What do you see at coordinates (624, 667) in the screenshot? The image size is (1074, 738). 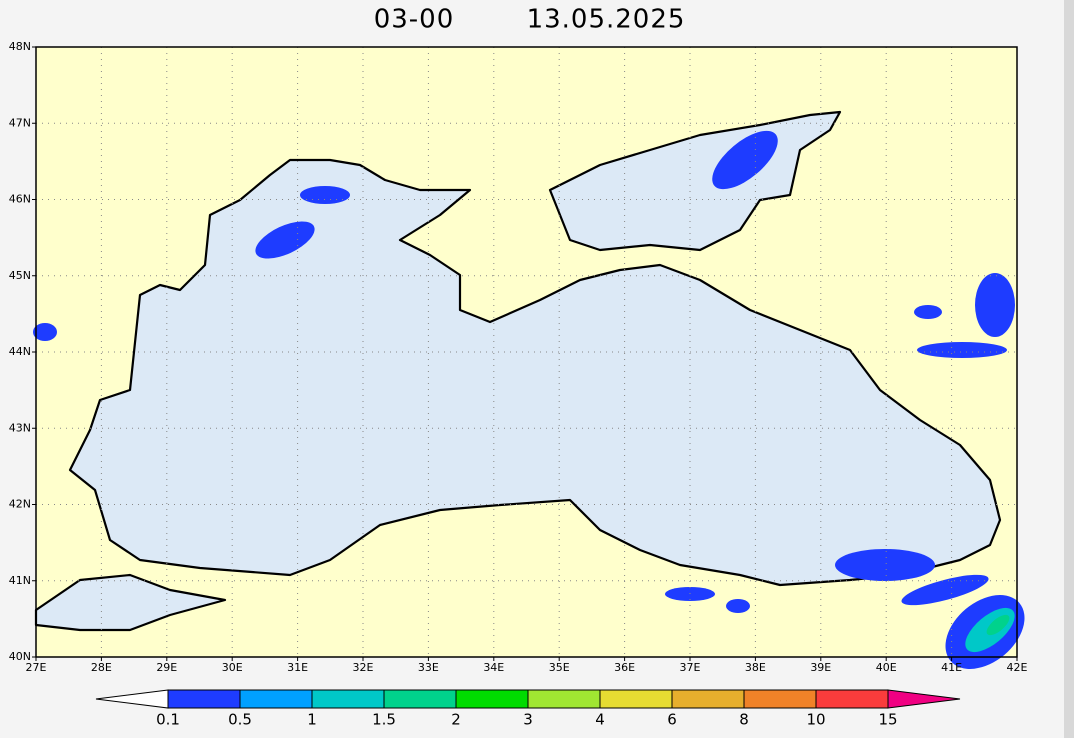 I see `lon-label: 36E` at bounding box center [624, 667].